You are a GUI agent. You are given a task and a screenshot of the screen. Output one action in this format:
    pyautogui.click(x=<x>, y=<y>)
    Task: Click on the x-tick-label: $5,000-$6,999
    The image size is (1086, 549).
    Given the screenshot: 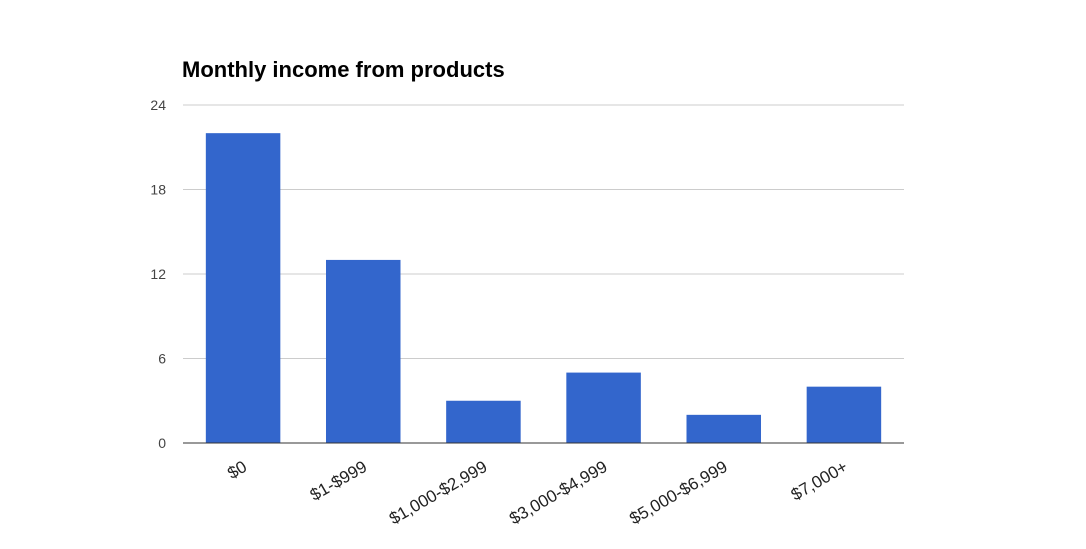 What is the action you would take?
    pyautogui.click(x=678, y=492)
    